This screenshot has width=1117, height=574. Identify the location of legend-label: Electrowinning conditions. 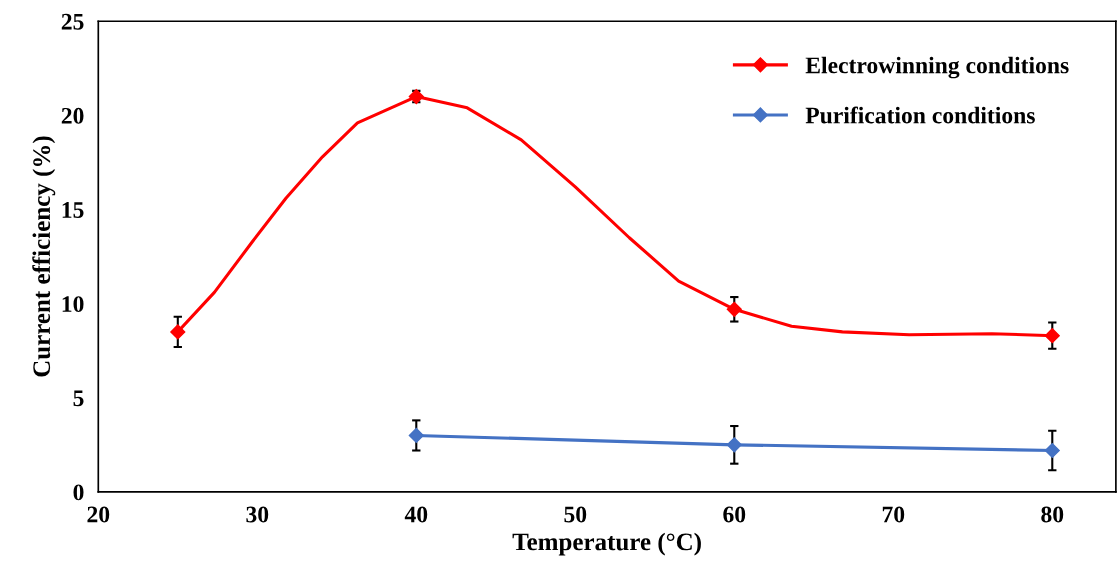
(937, 67).